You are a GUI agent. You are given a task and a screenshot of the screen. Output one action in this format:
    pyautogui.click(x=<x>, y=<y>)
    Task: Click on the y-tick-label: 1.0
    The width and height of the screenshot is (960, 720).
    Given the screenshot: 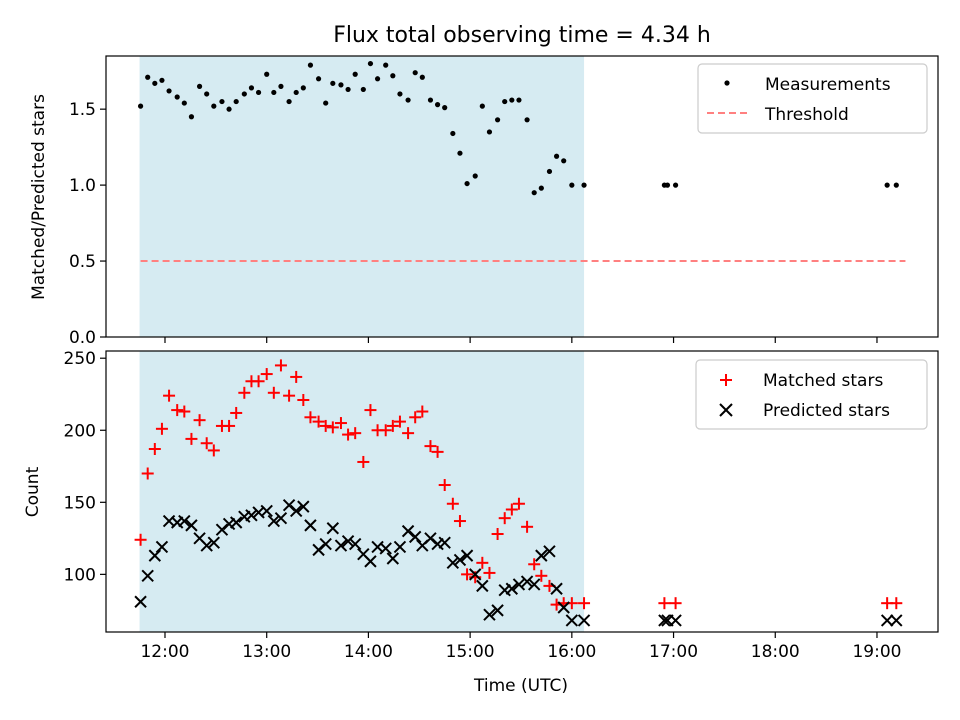 What is the action you would take?
    pyautogui.click(x=82, y=186)
    